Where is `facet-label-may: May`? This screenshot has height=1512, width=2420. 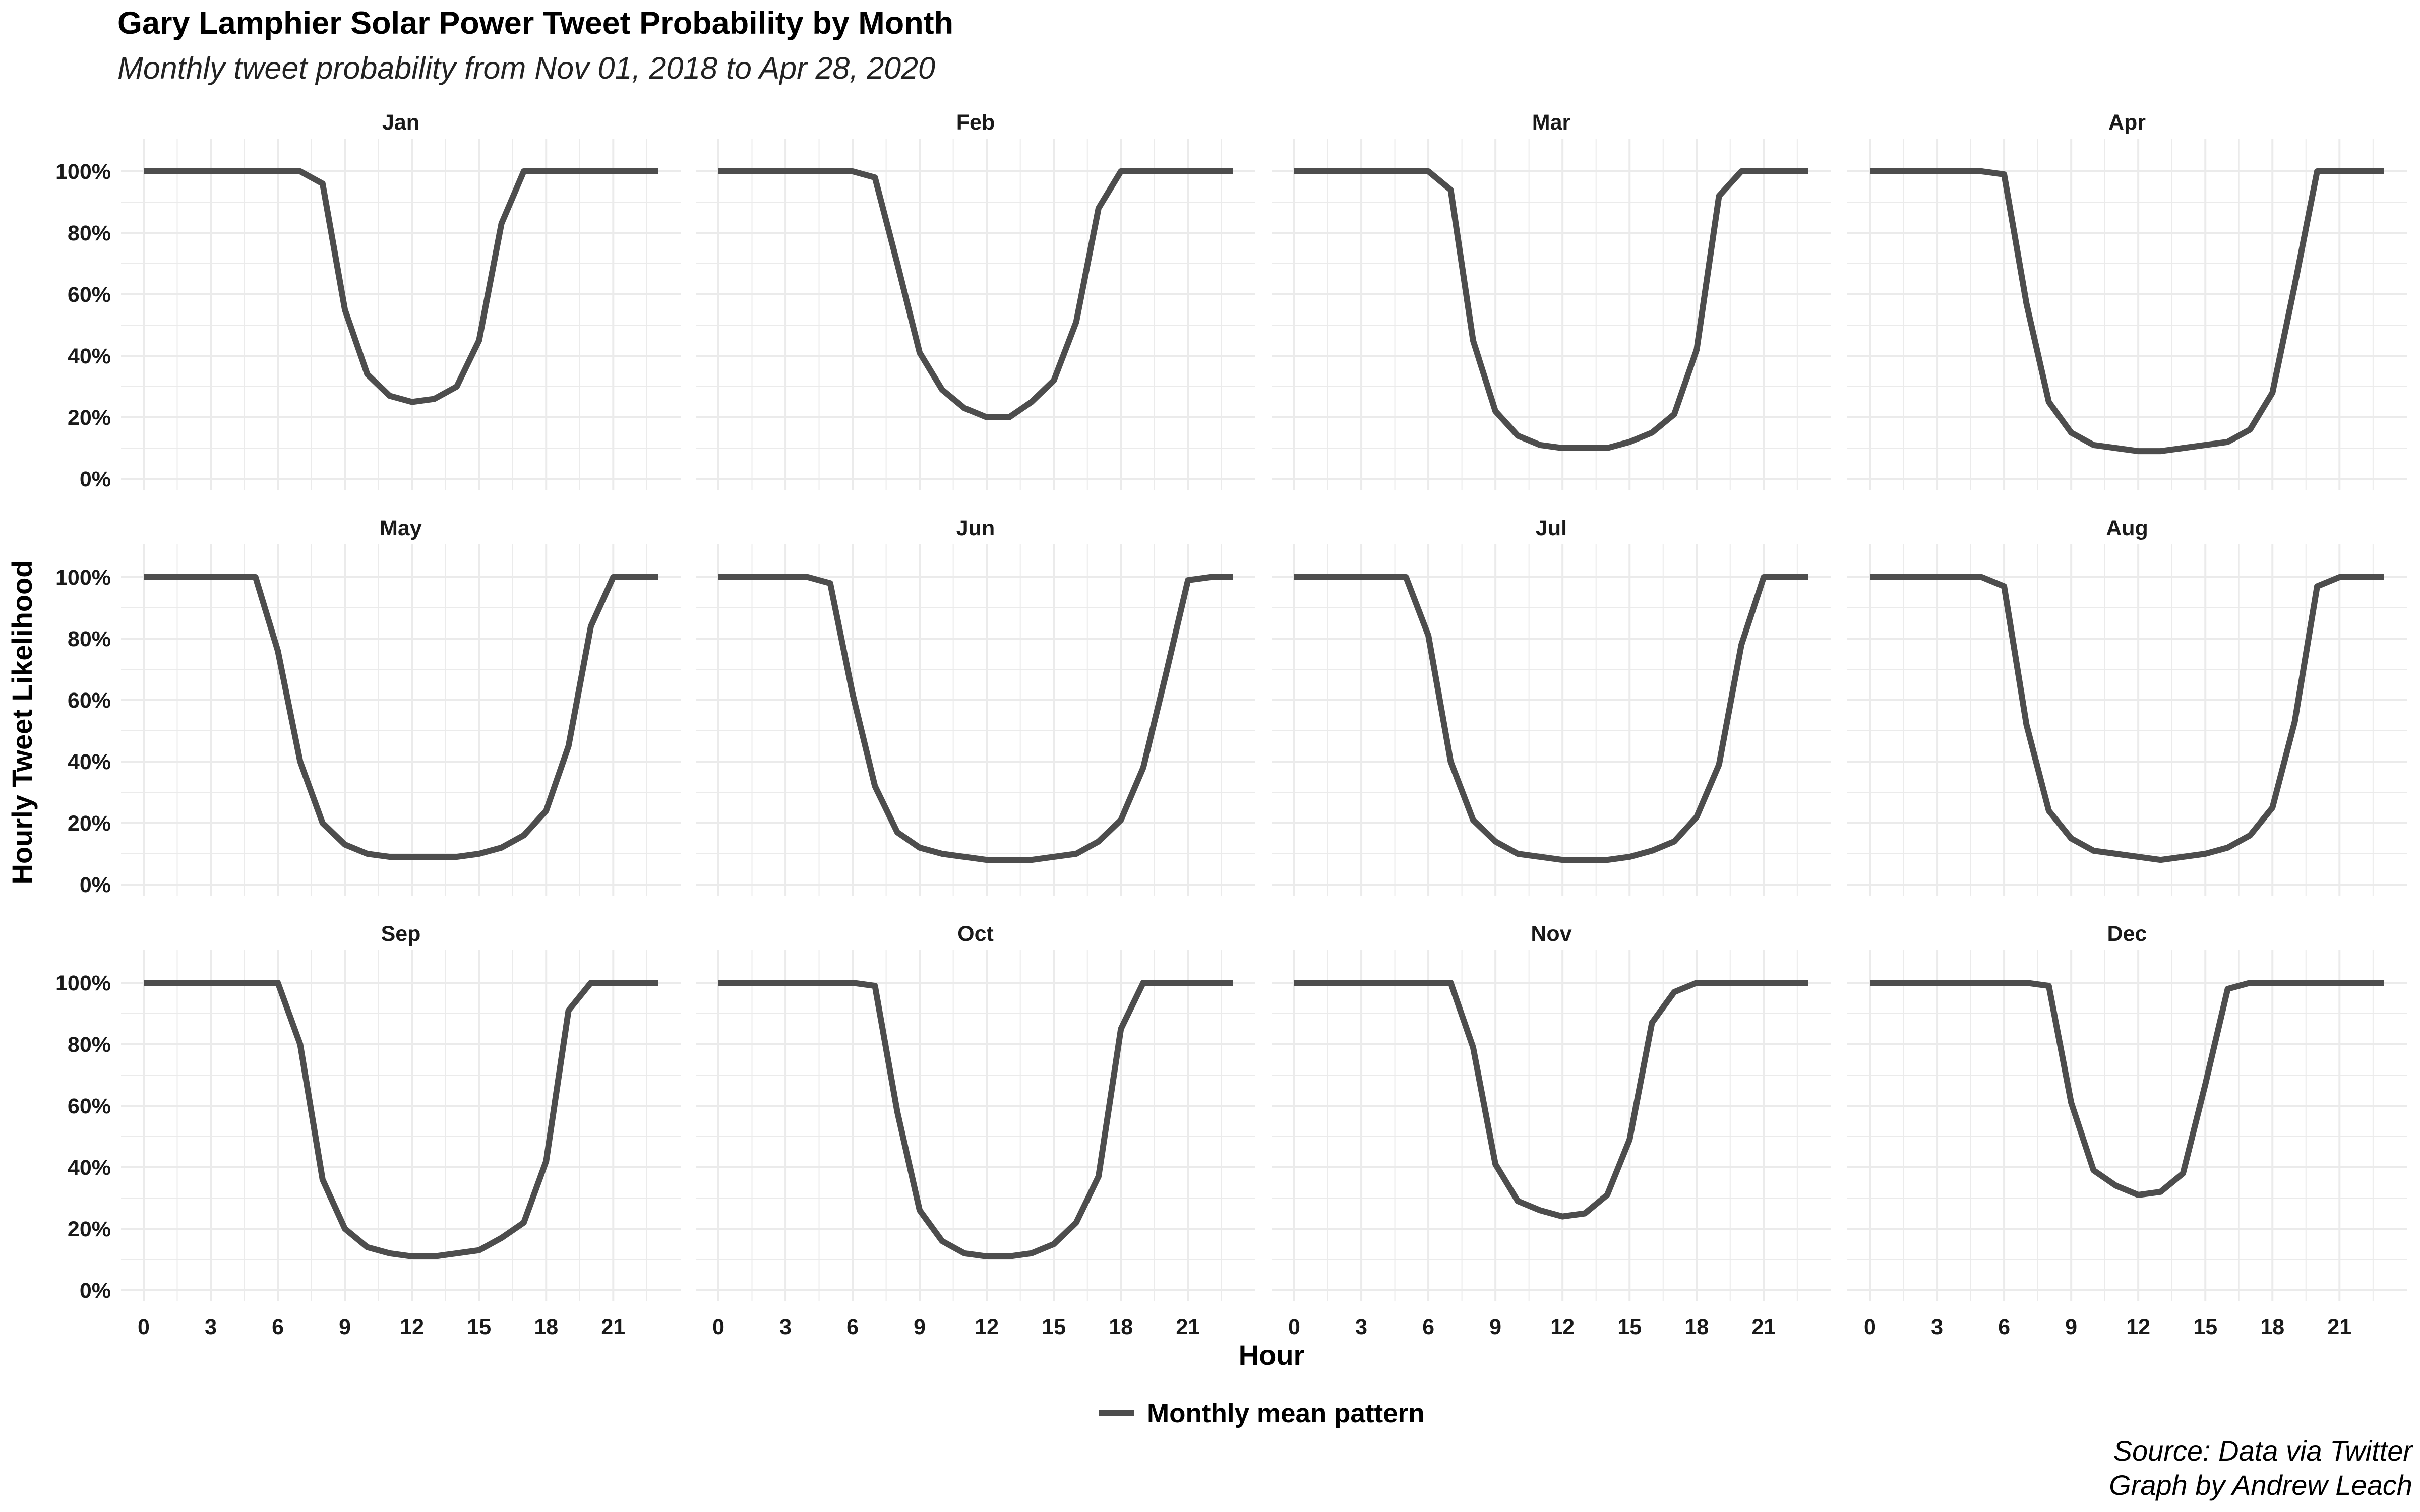 facet-label-may: May is located at coordinates (401, 528).